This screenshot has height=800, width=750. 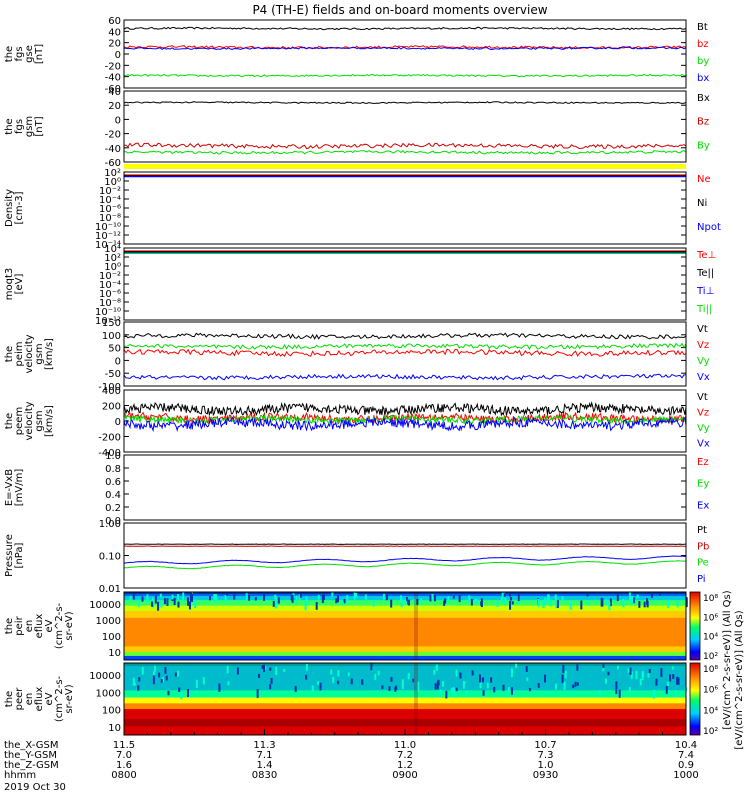 What do you see at coordinates (113, 89) in the screenshot?
I see `ytick-label-fgs-gse: -60` at bounding box center [113, 89].